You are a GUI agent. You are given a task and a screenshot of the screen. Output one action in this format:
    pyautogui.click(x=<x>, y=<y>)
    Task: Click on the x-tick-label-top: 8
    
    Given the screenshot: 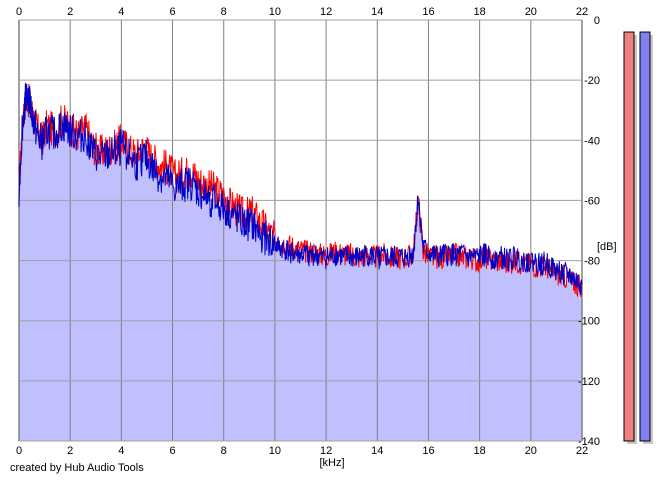 What is the action you would take?
    pyautogui.click(x=224, y=12)
    